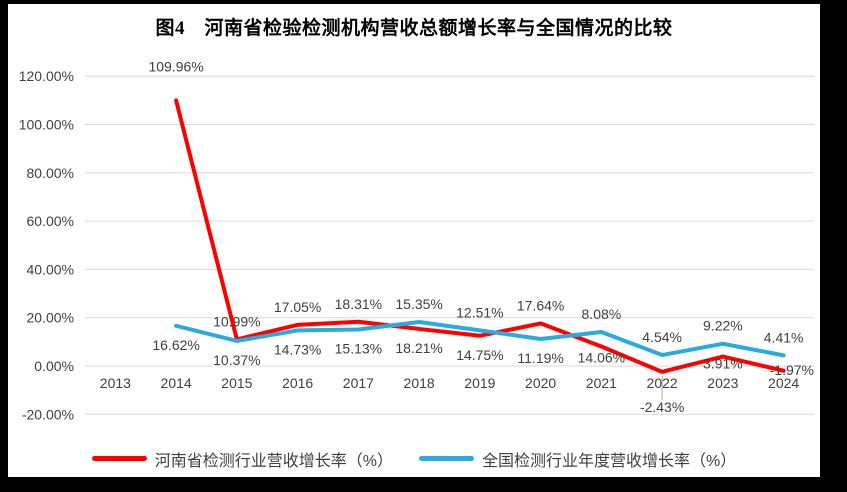  What do you see at coordinates (358, 383) in the screenshot?
I see `x-tick-label: 2017` at bounding box center [358, 383].